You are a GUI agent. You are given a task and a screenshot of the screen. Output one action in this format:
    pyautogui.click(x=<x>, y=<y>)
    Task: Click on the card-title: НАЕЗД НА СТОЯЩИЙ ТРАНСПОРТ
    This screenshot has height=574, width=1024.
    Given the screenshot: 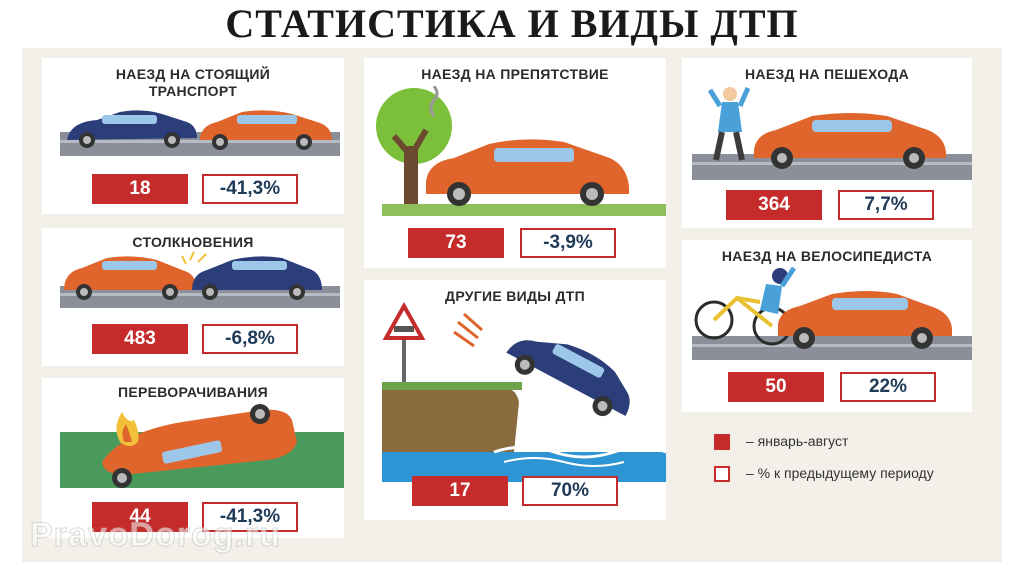 What is the action you would take?
    pyautogui.click(x=193, y=82)
    